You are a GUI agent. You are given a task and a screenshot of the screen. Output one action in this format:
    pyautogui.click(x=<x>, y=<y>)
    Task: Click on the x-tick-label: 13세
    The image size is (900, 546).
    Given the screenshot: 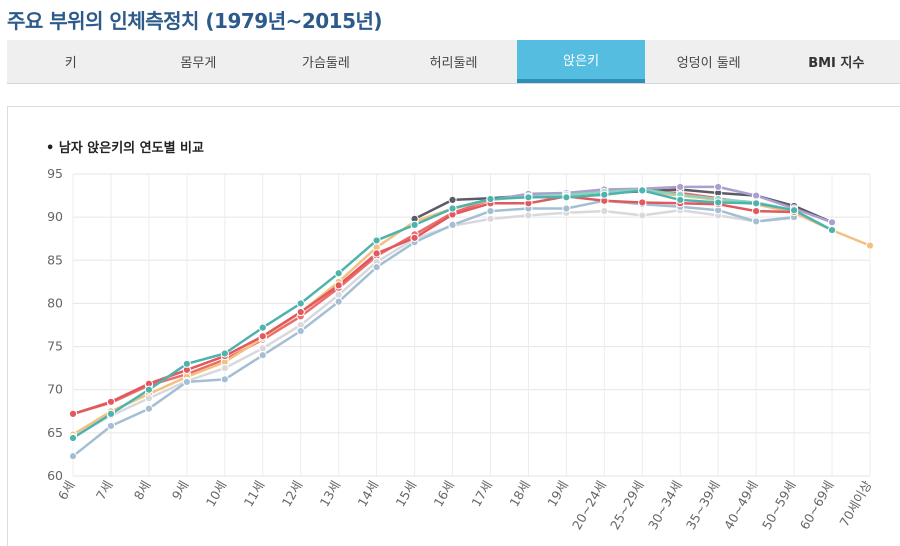 What is the action you would take?
    pyautogui.click(x=330, y=493)
    